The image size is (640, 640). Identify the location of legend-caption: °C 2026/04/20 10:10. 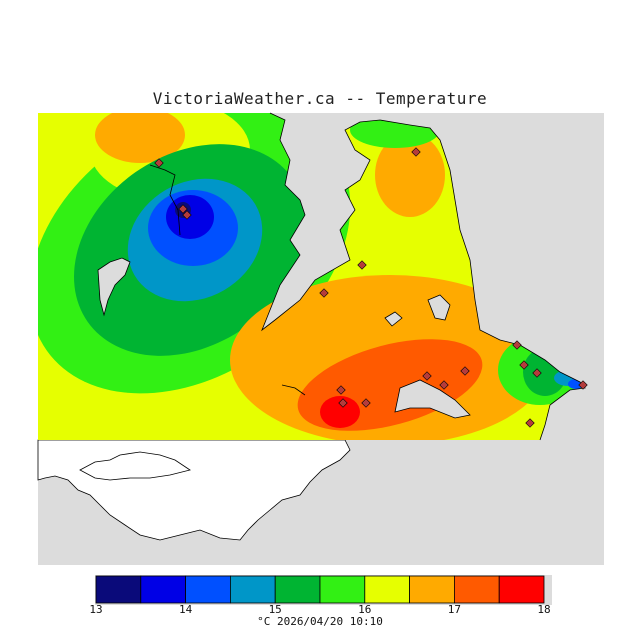
(320, 621).